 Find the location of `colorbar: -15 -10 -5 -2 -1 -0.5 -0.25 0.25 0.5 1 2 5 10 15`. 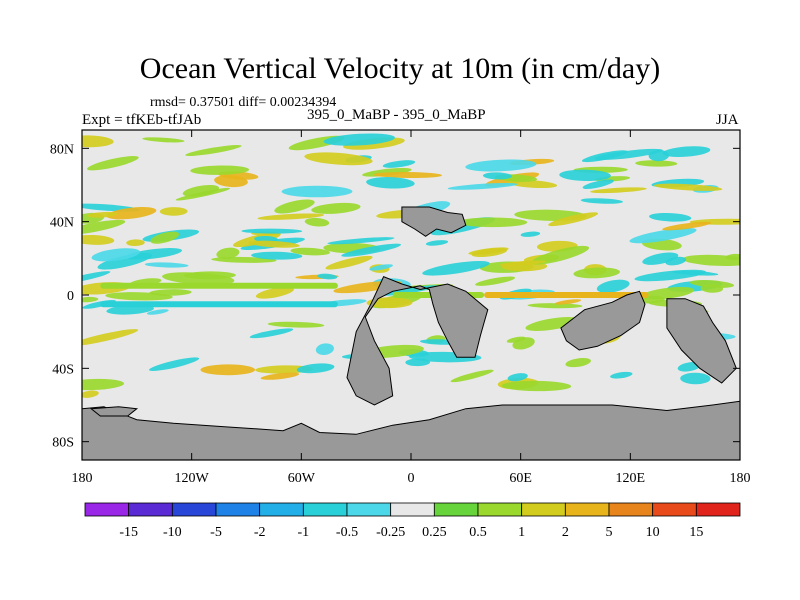

colorbar: -15 -10 -5 -2 -1 -0.5 -0.25 0.25 0.5 1 2 5 10 15 is located at coordinates (412, 521).